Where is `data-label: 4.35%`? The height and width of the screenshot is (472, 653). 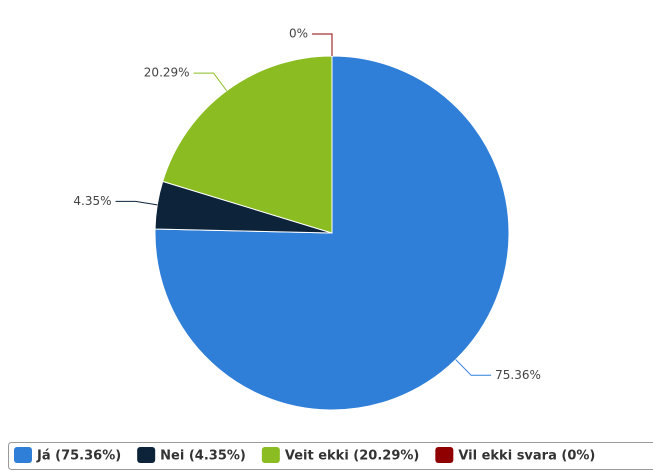
data-label: 4.35% is located at coordinates (92, 201).